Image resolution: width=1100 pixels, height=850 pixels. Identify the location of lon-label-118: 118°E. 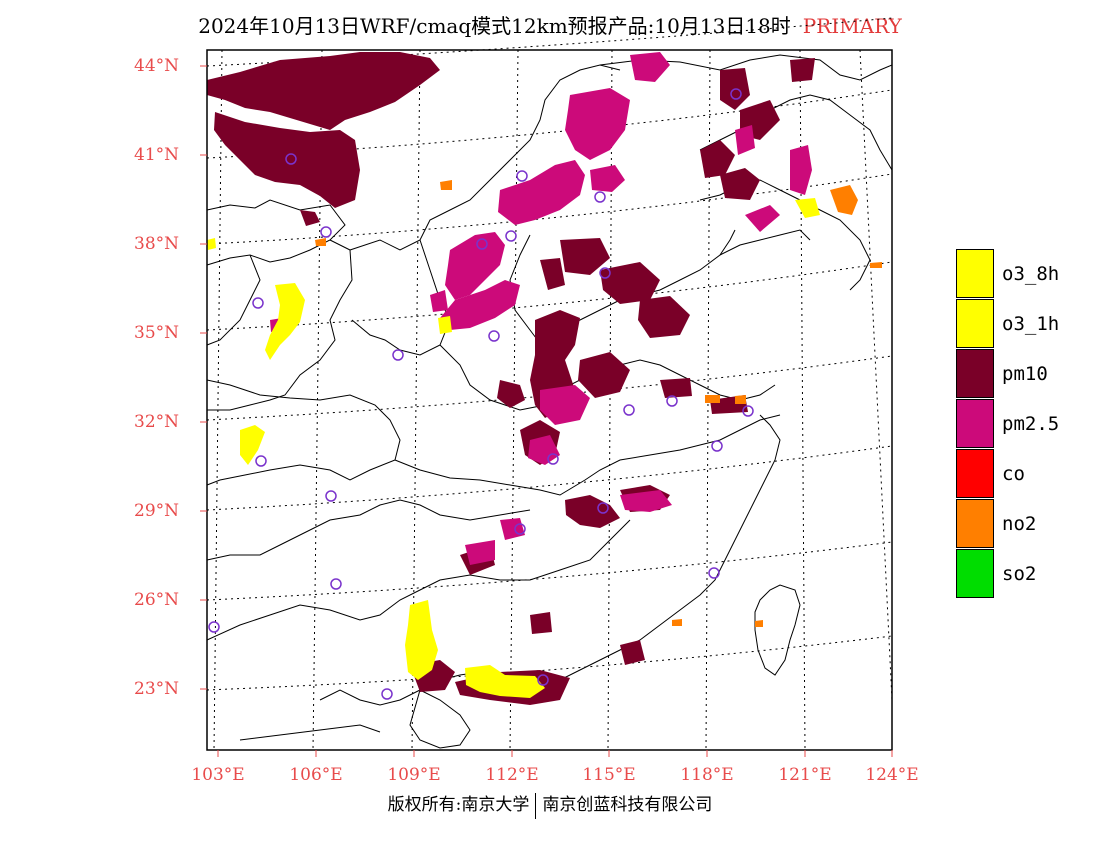
(707, 775).